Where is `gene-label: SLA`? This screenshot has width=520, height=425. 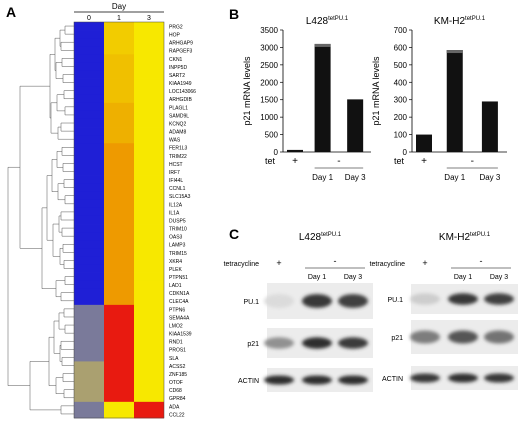 gene-label: SLA is located at coordinates (174, 359).